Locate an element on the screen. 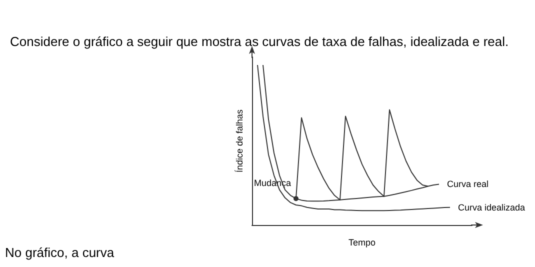 The image size is (535, 267). series-label: Curva idealizada is located at coordinates (492, 207).